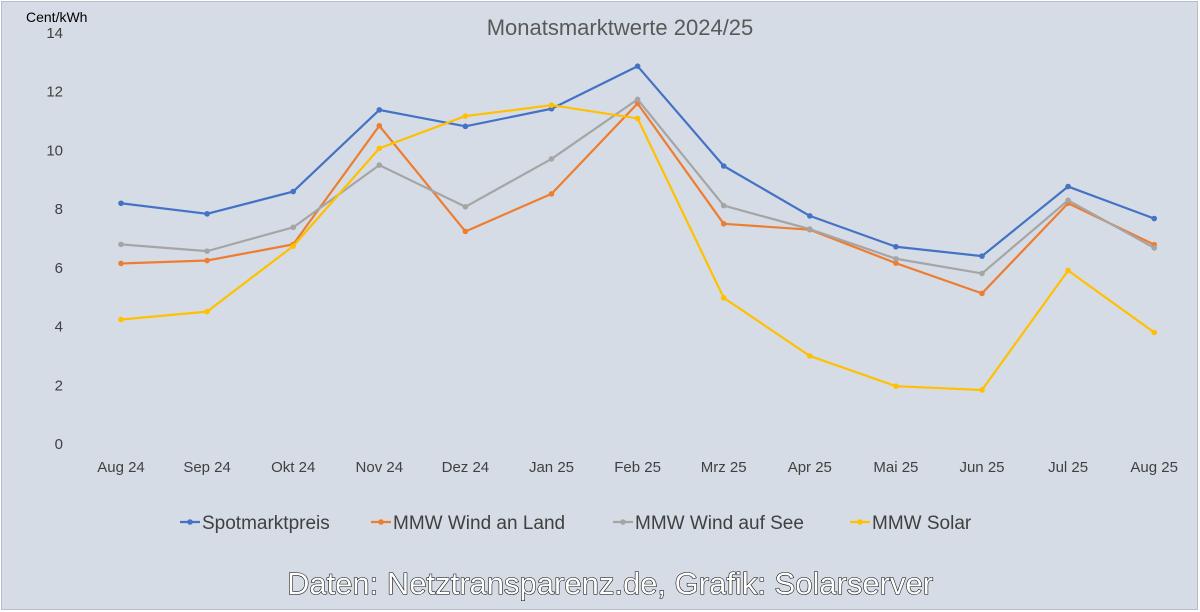  I want to click on x-tick-label: Jul 25, so click(1068, 467).